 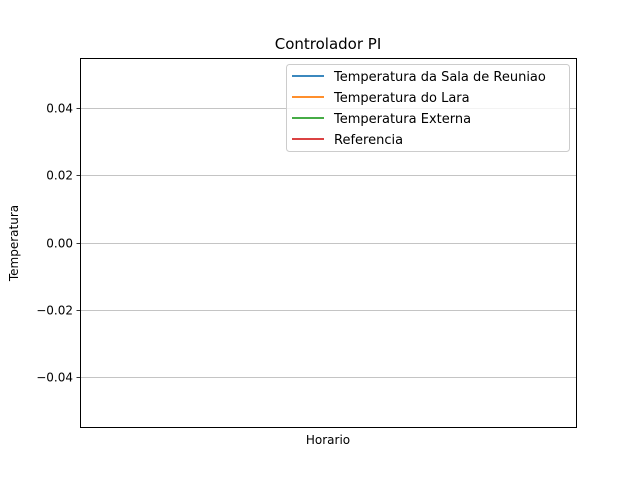 What do you see at coordinates (54, 311) in the screenshot?
I see `y-tick-label: −0.02` at bounding box center [54, 311].